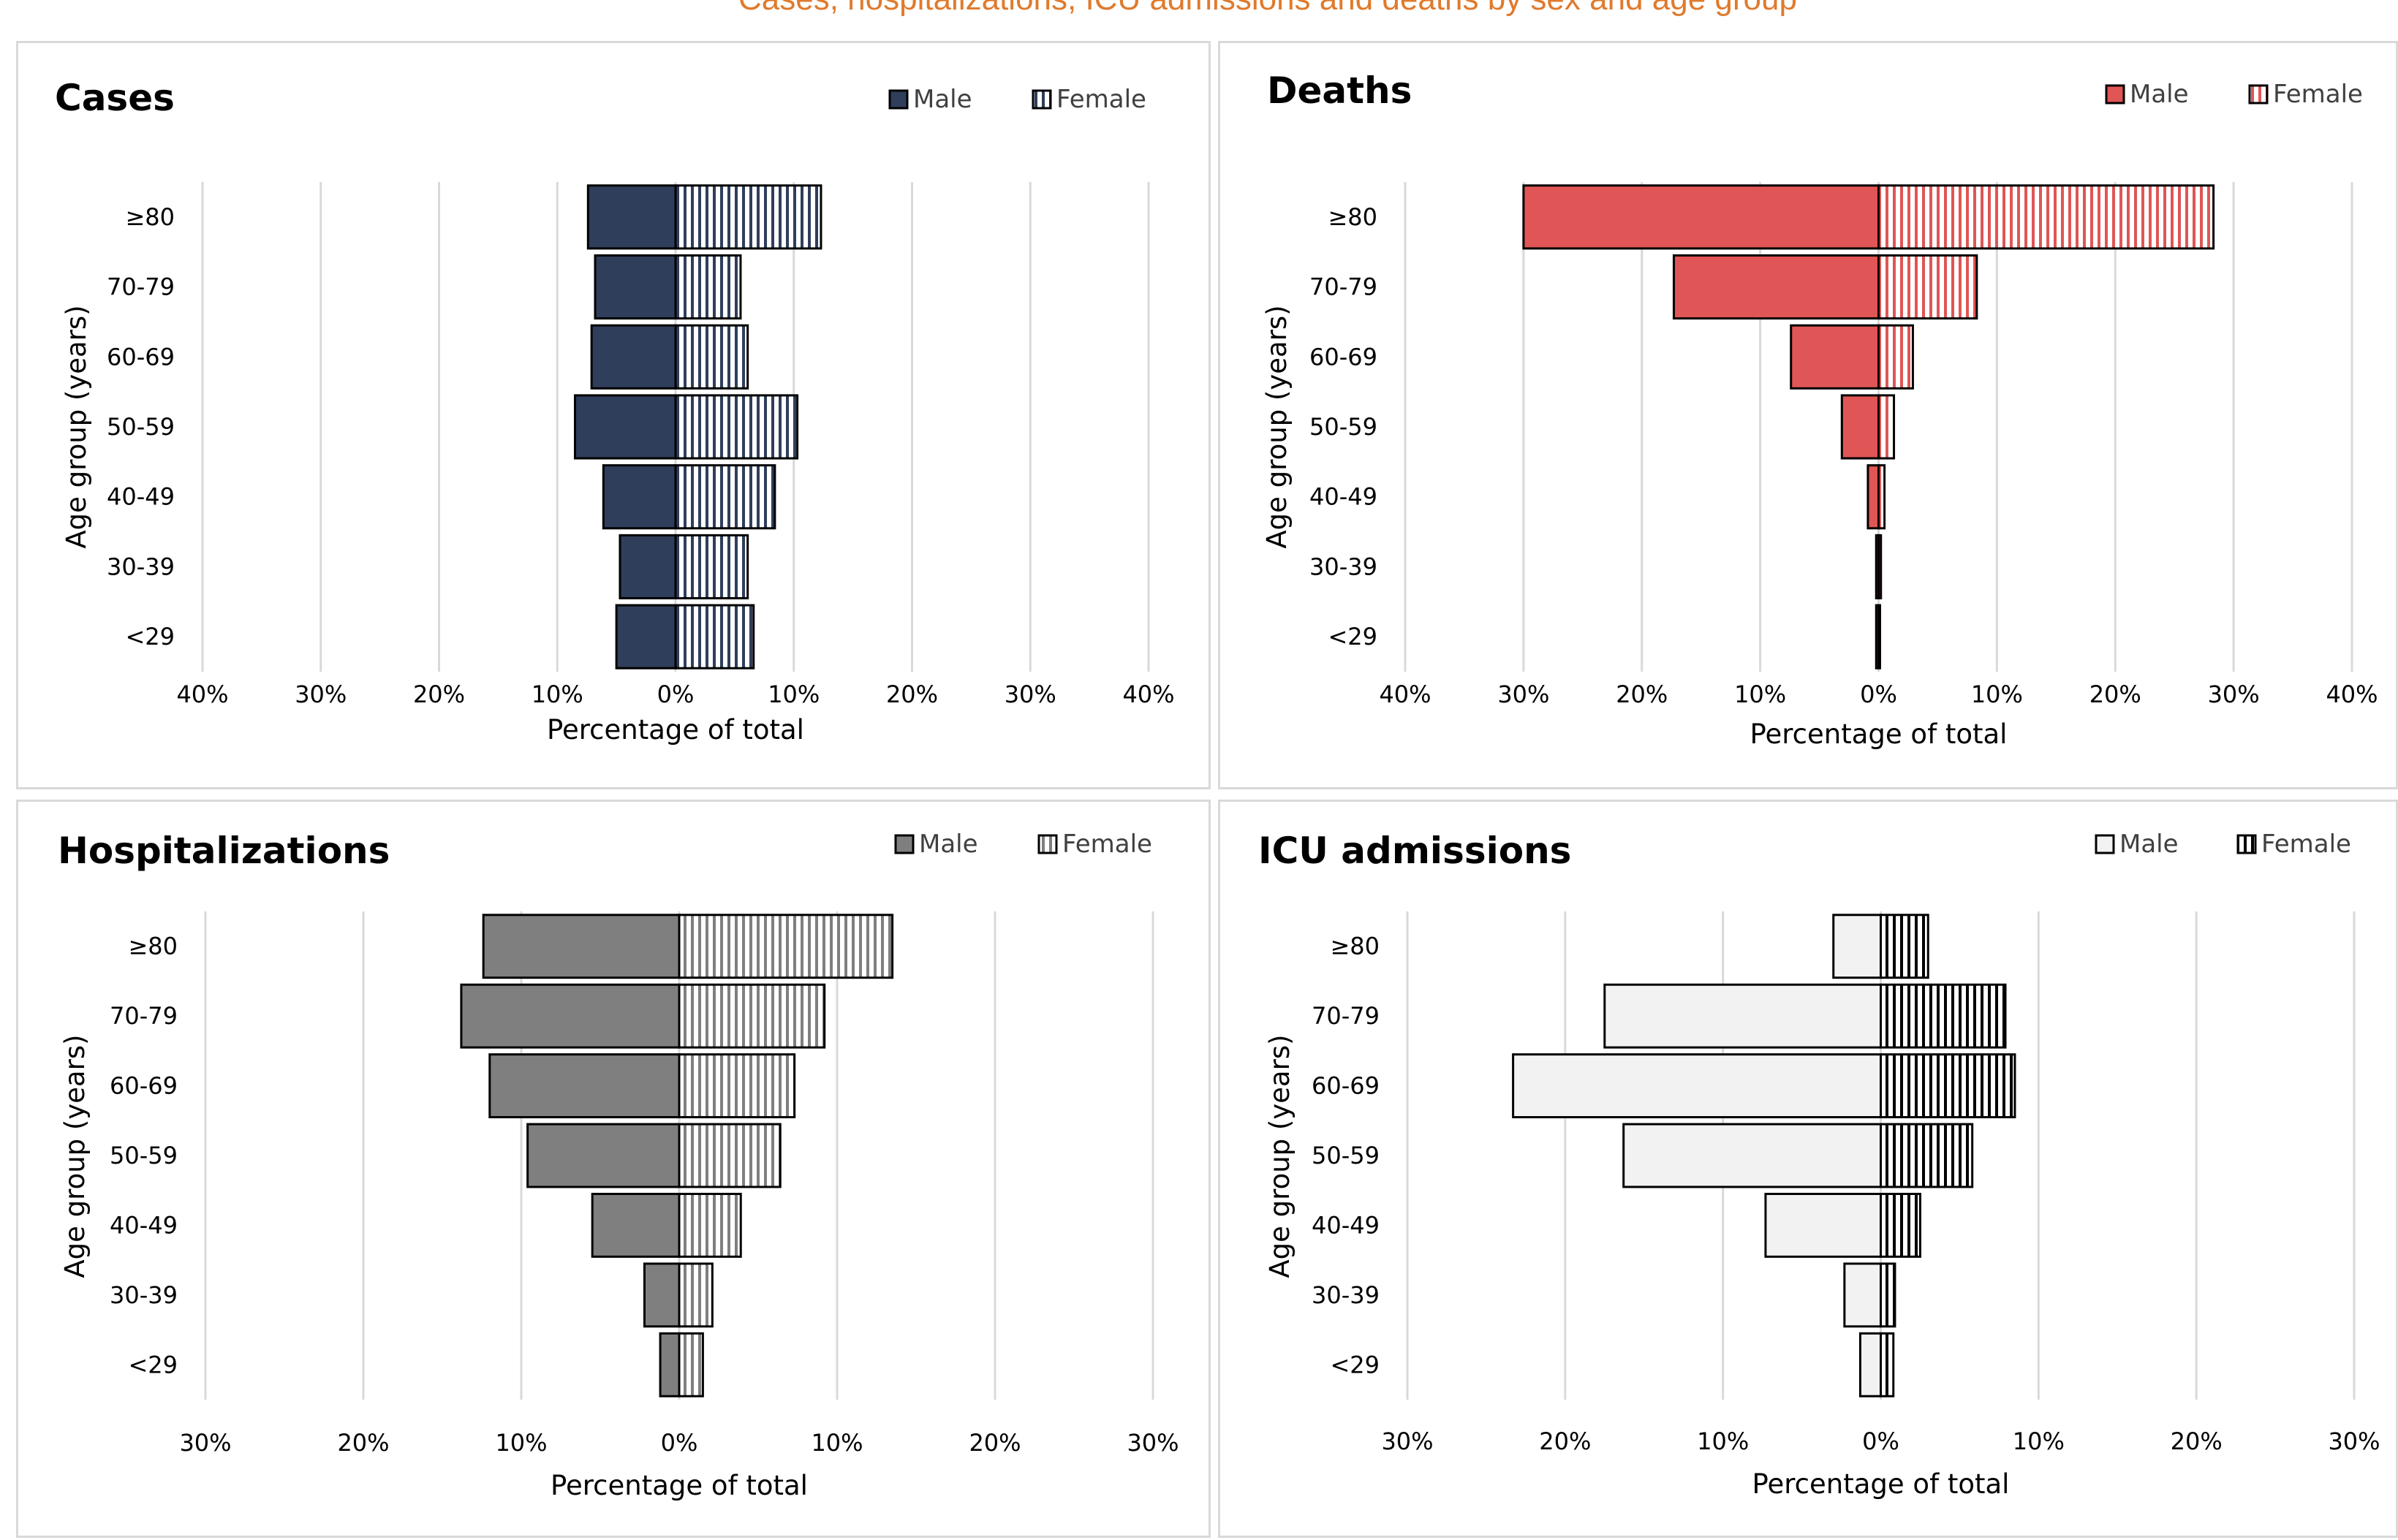 This screenshot has width=2398, height=1540. What do you see at coordinates (1339, 90) in the screenshot?
I see `chart-title: Deaths` at bounding box center [1339, 90].